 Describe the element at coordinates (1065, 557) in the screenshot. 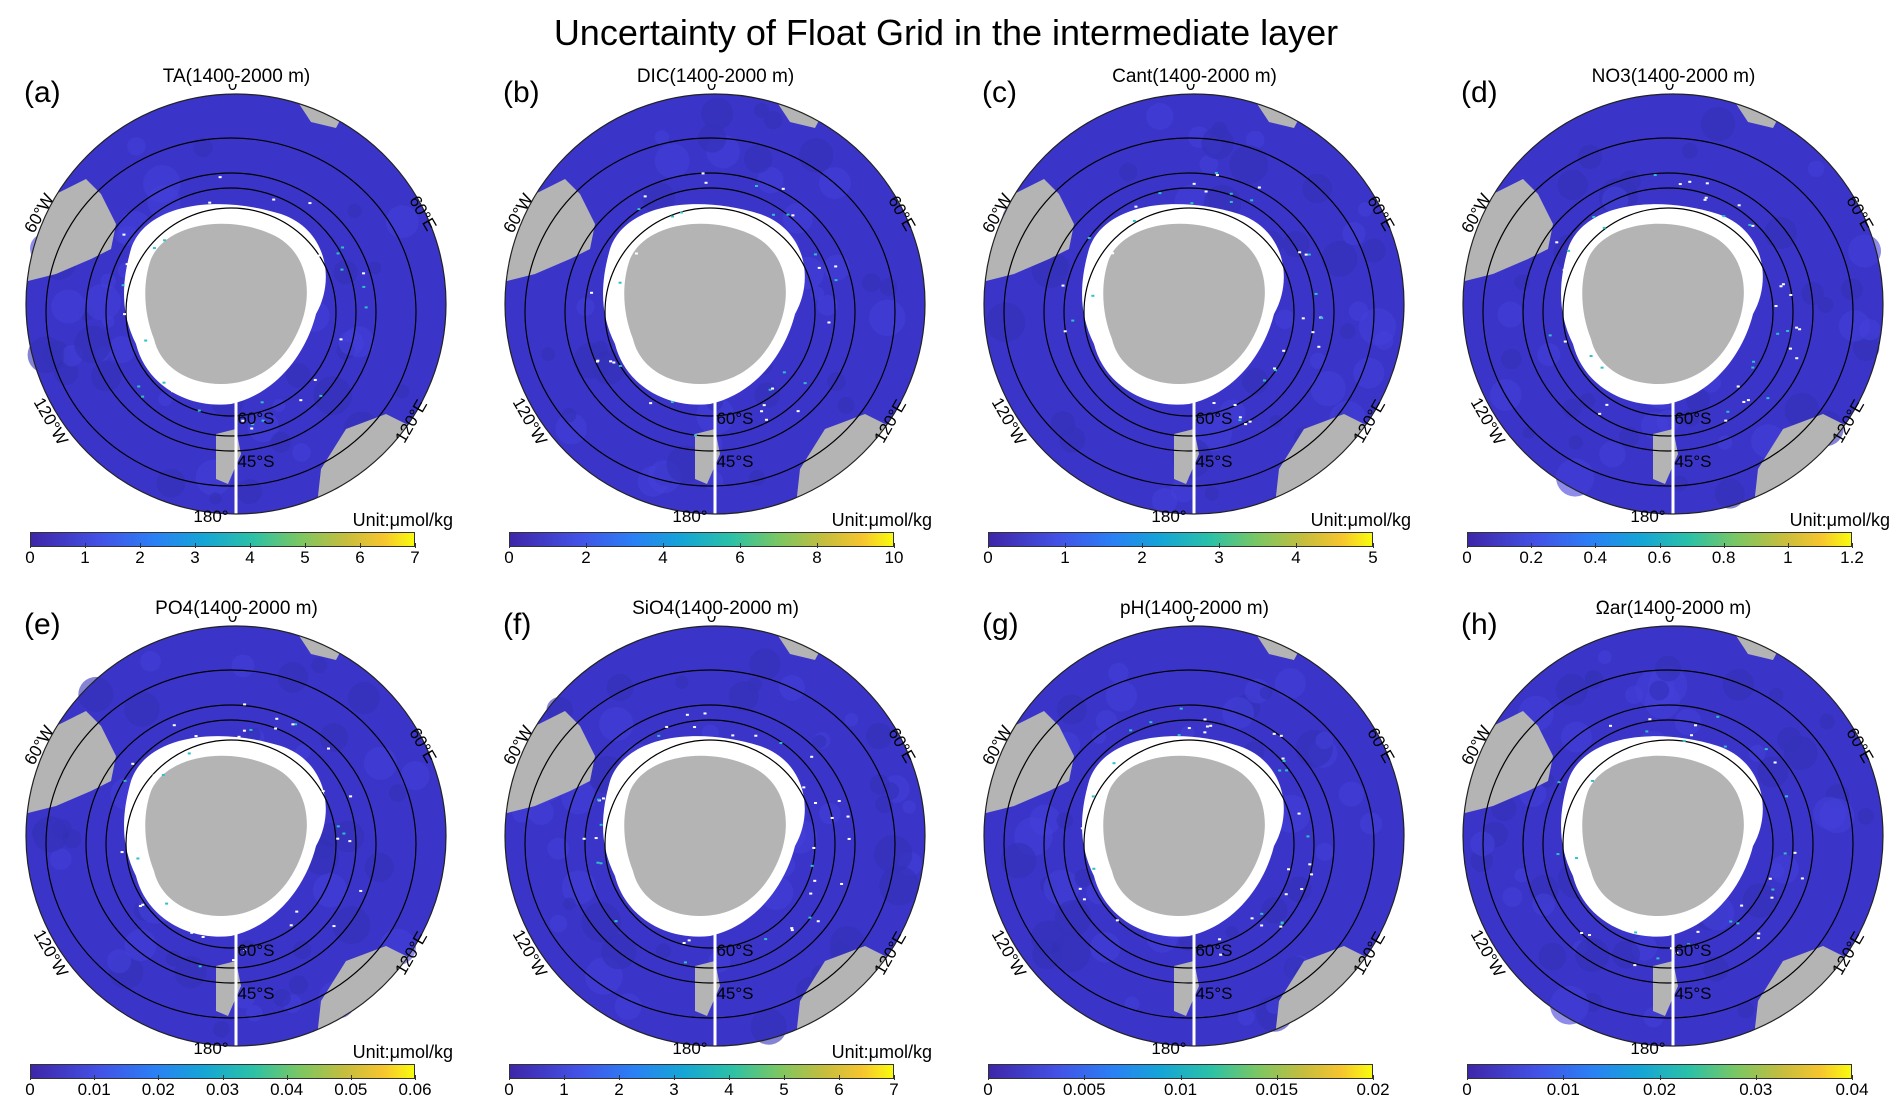

I see `colorbar-tick-label: 1` at that location.